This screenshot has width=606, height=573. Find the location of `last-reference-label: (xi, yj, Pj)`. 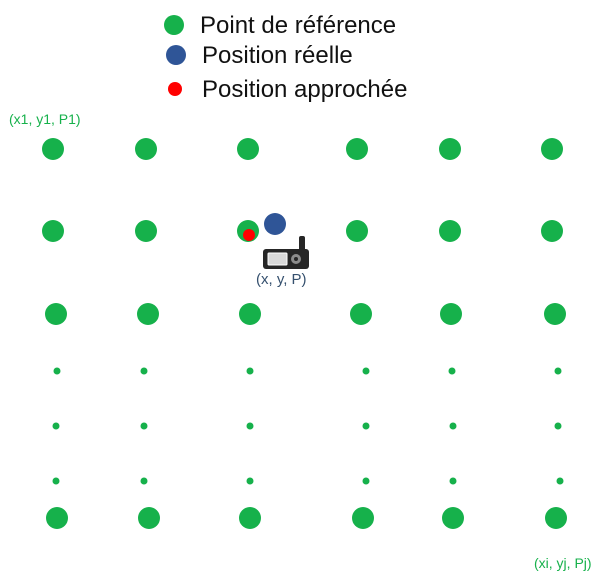

last-reference-label: (xi, yj, Pj) is located at coordinates (563, 563).